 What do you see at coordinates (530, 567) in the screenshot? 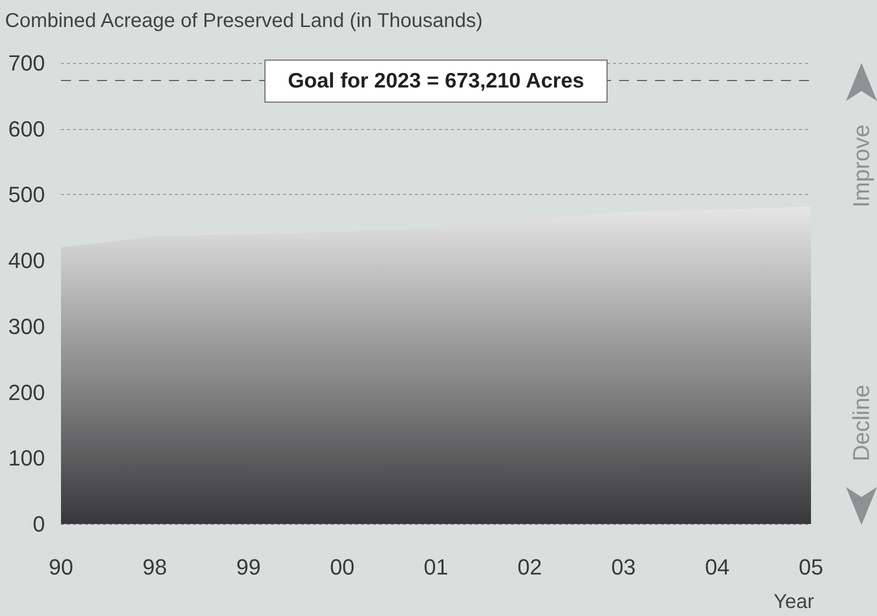
I see `x-tick-label: 02` at bounding box center [530, 567].